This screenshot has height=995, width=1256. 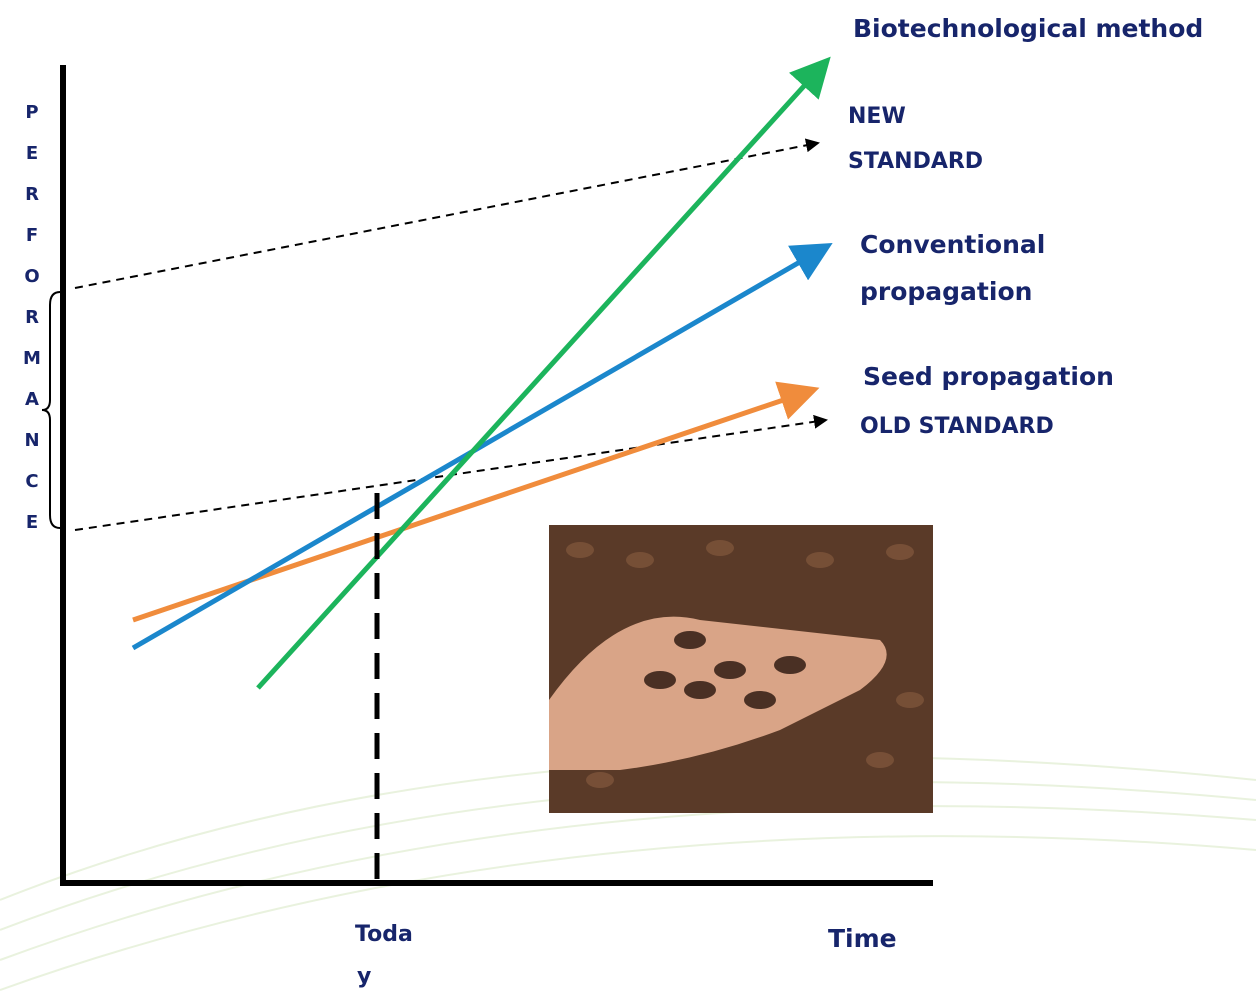 What do you see at coordinates (988, 376) in the screenshot?
I see `seed-label: Seed propagation` at bounding box center [988, 376].